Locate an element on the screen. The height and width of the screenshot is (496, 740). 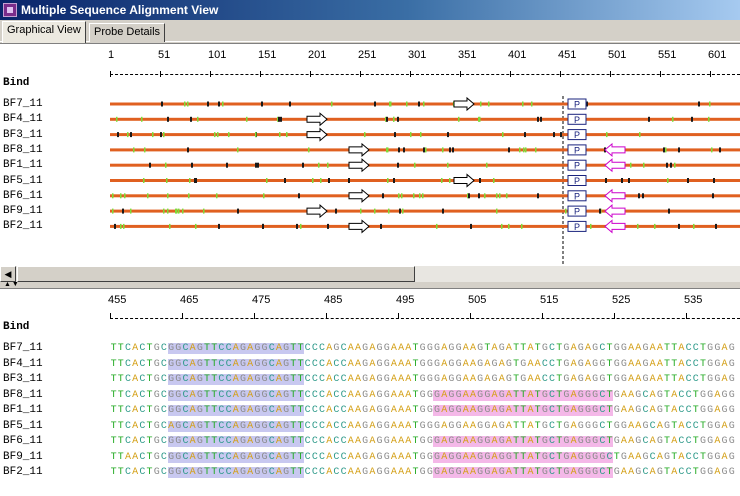
detail-sequence-name: BF4_11 is located at coordinates (23, 363).